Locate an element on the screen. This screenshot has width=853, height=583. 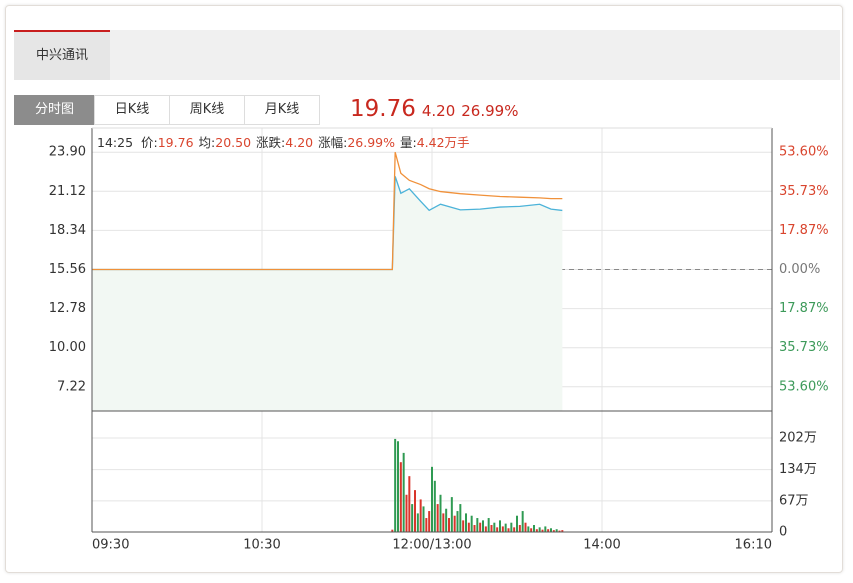
view-tab: 月K线 is located at coordinates (282, 110).